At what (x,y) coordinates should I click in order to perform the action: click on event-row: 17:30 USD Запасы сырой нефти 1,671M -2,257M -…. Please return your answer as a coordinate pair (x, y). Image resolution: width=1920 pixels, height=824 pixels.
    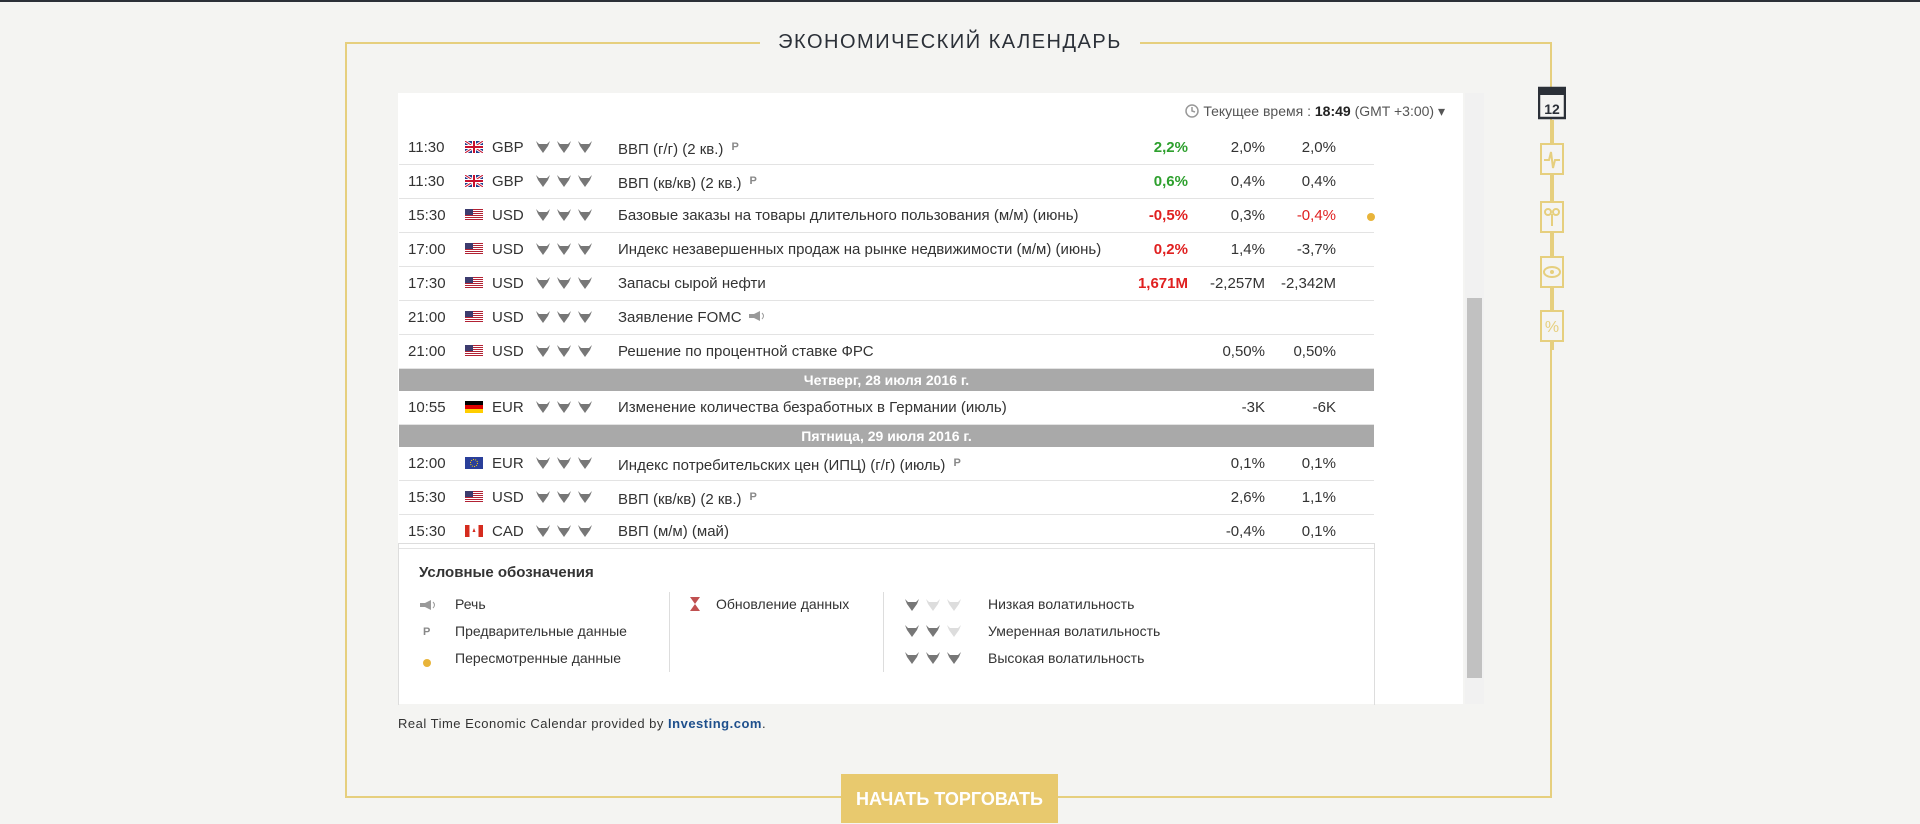
    Looking at the image, I should click on (886, 284).